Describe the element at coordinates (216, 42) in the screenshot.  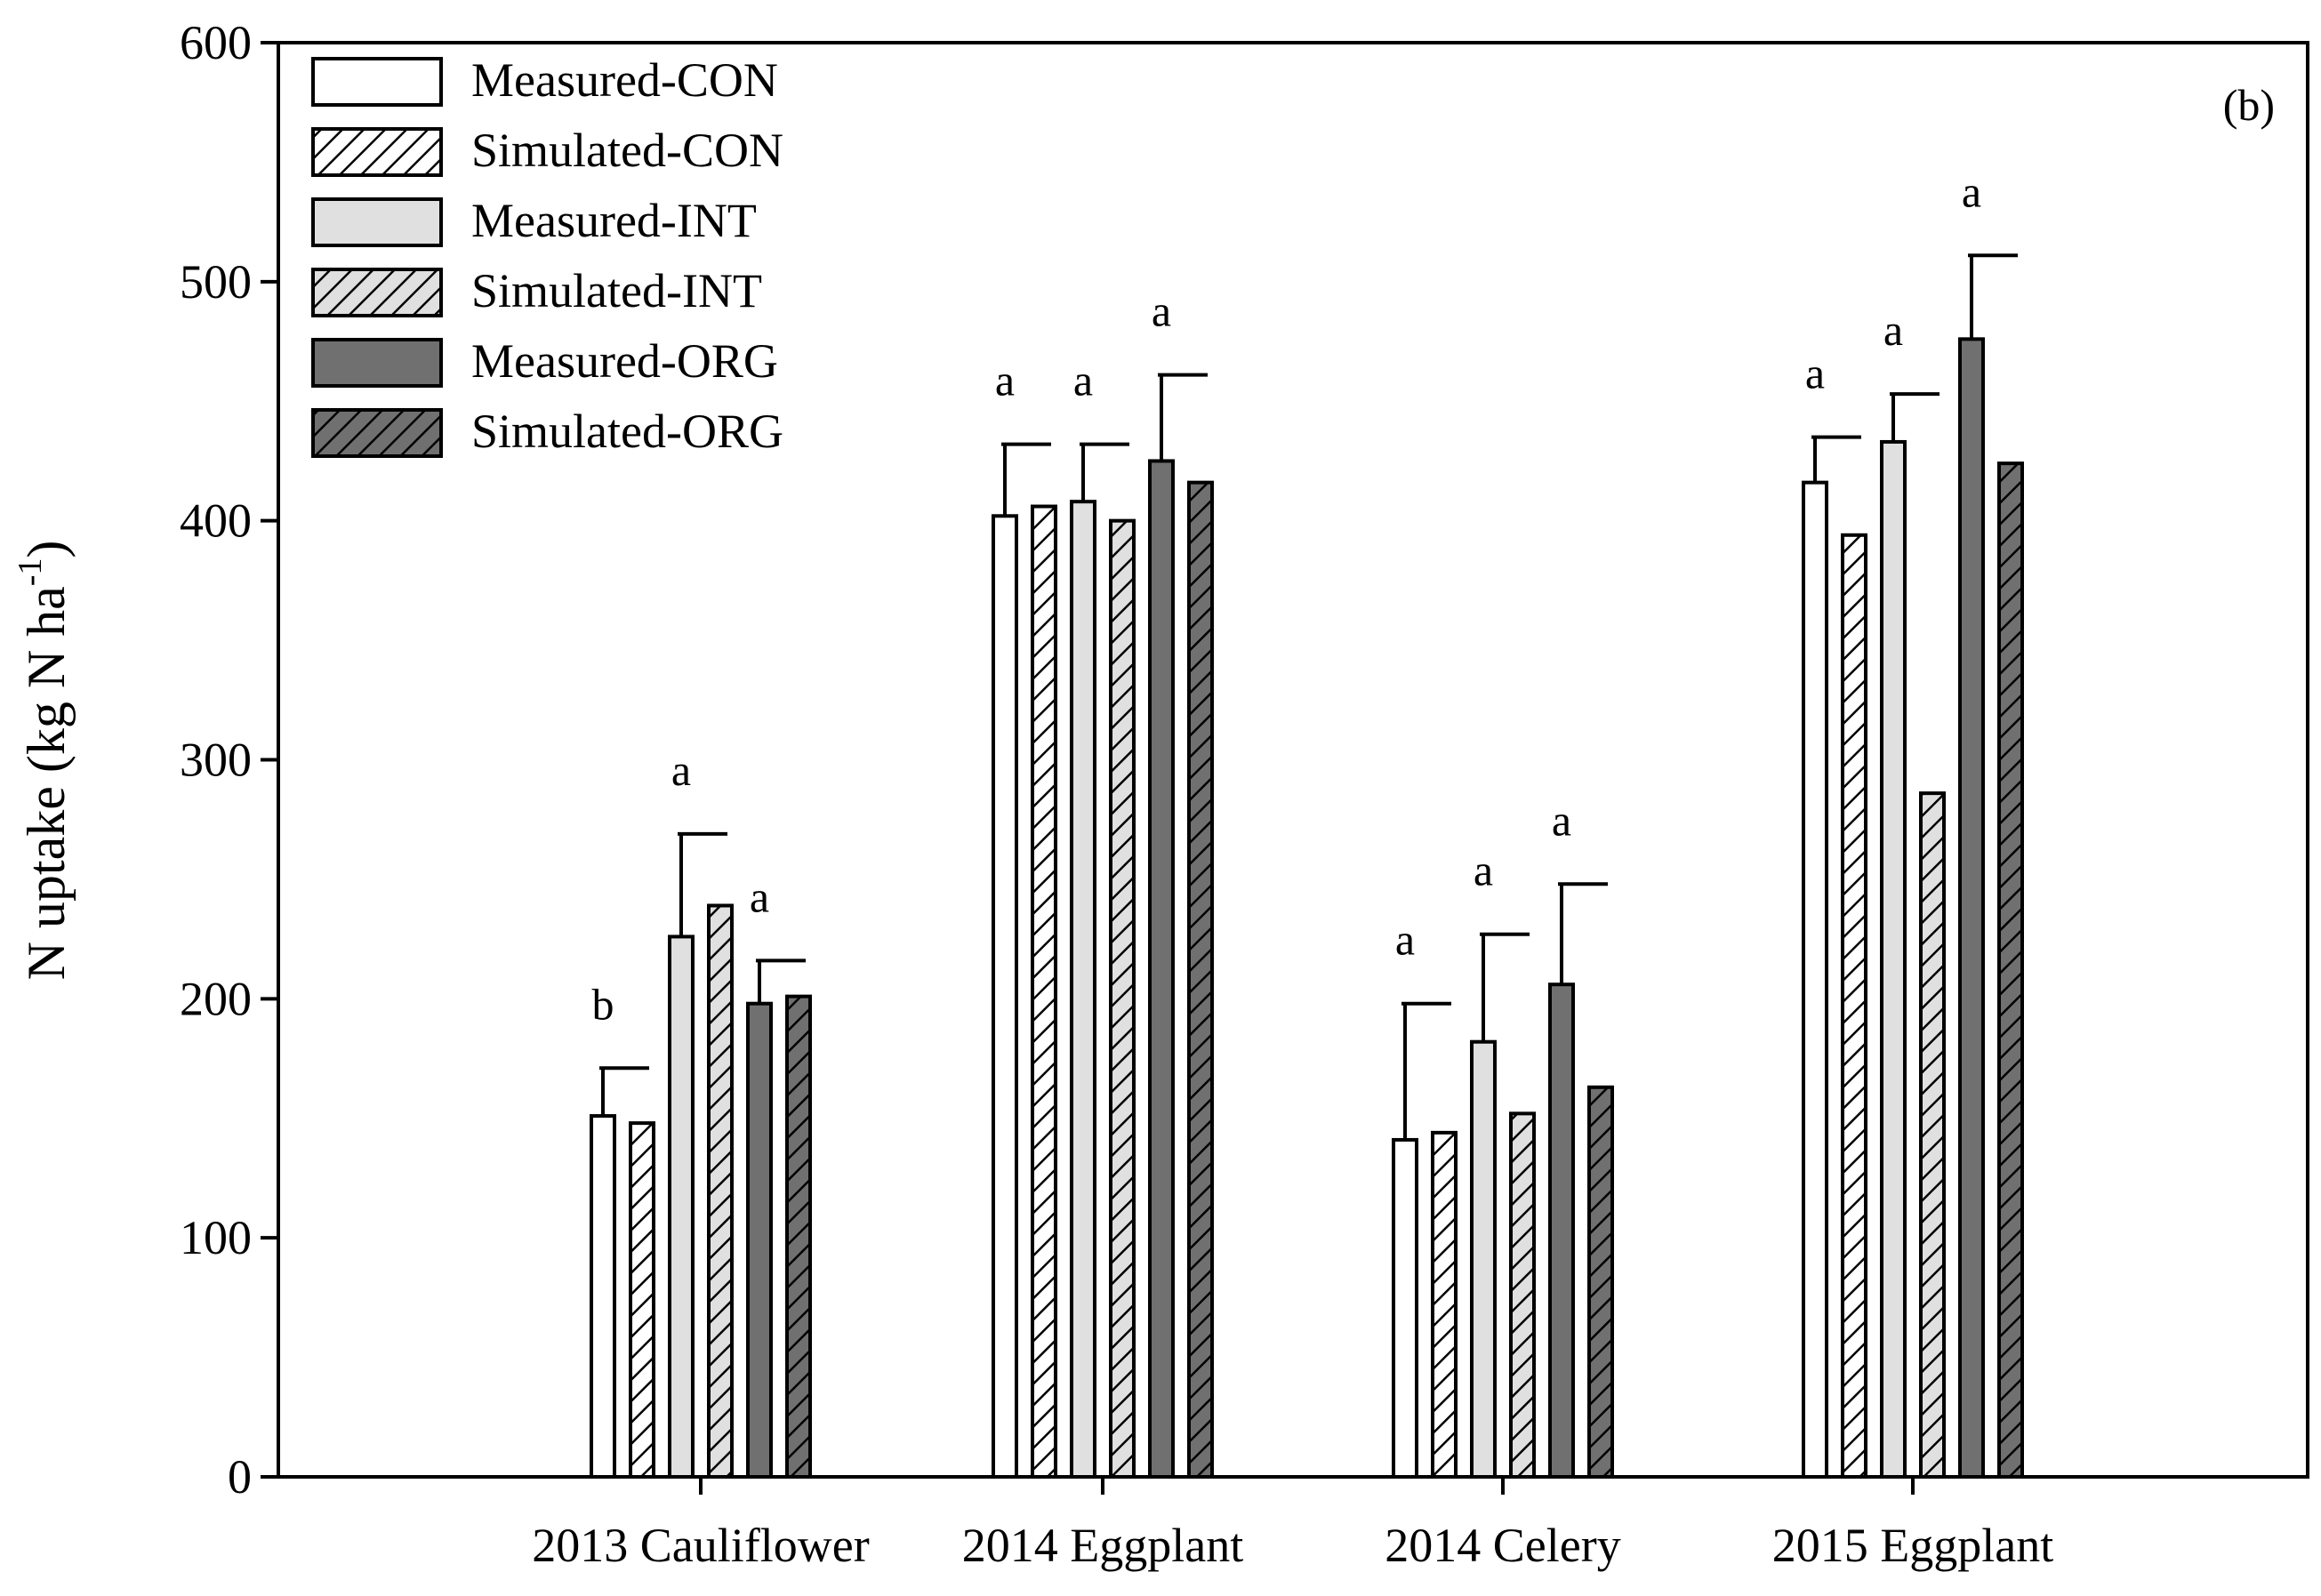
I see `y-tick-label: 600` at that location.